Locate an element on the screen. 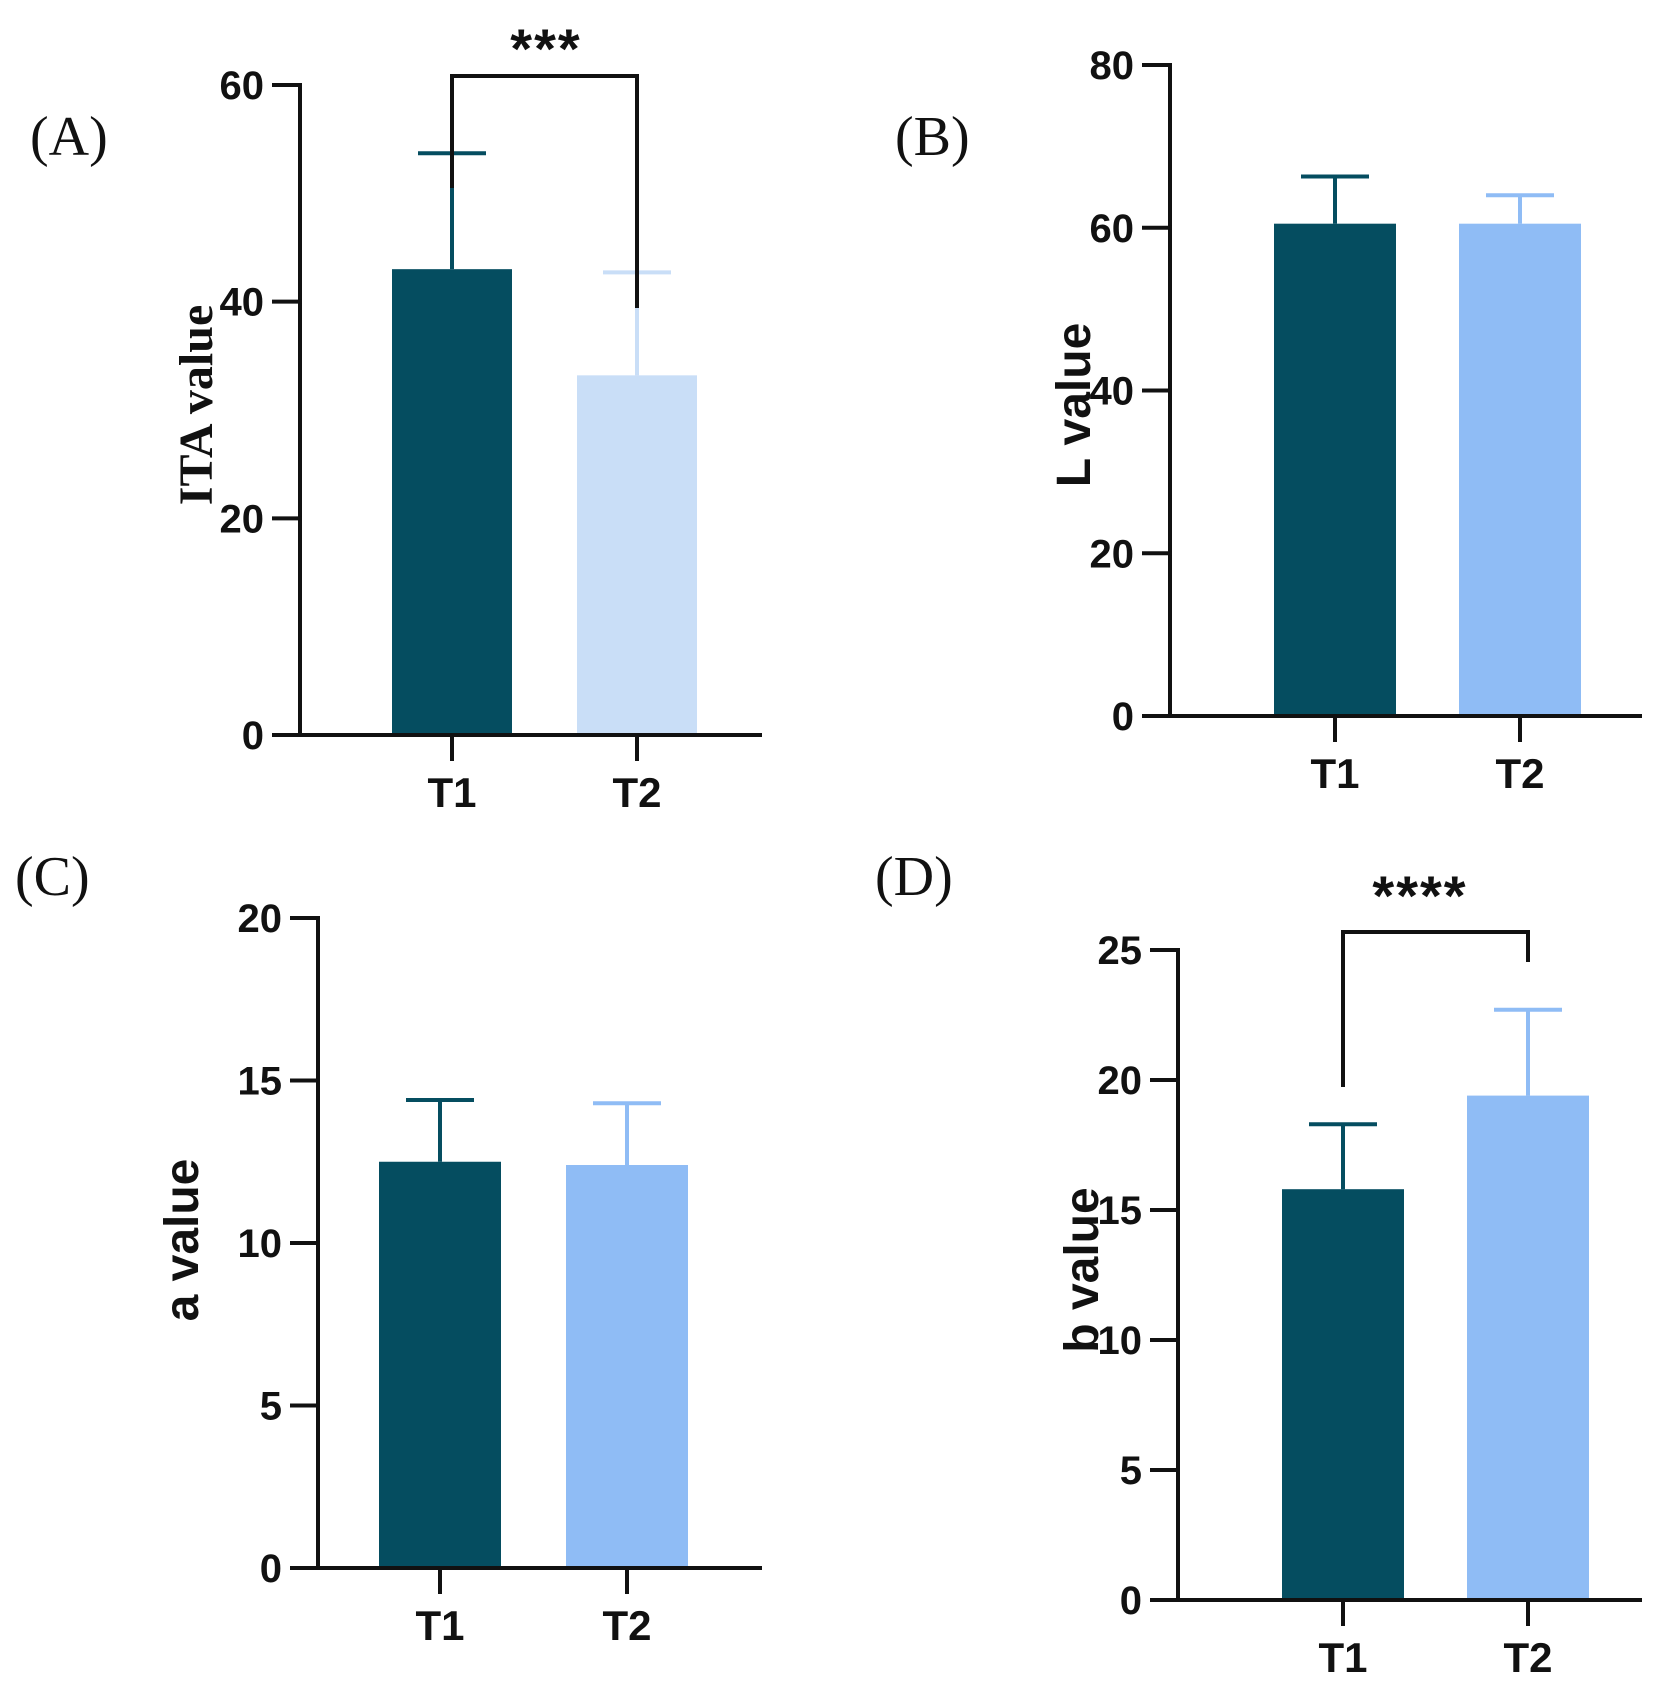 This screenshot has width=1666, height=1706. panel-d-ytick-label: 5 is located at coordinates (1131, 1471).